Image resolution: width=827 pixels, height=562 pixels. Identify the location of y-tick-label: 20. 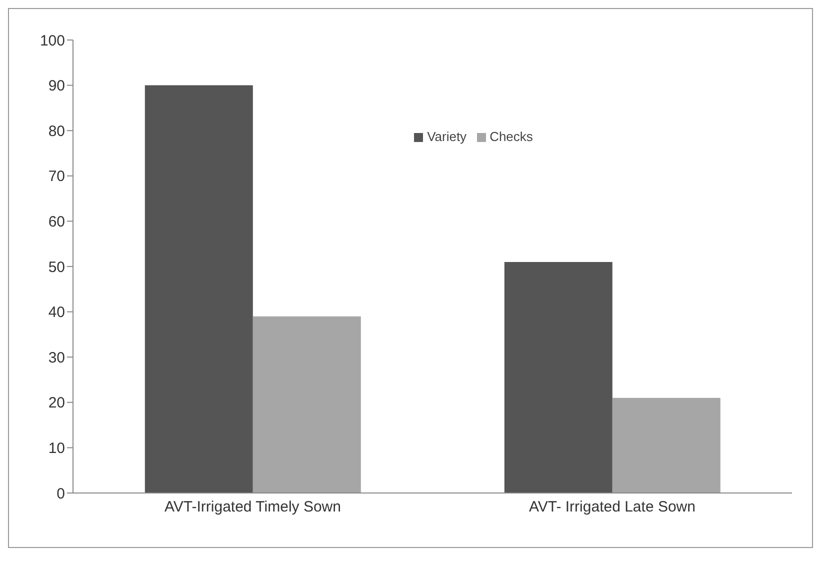
(56, 403).